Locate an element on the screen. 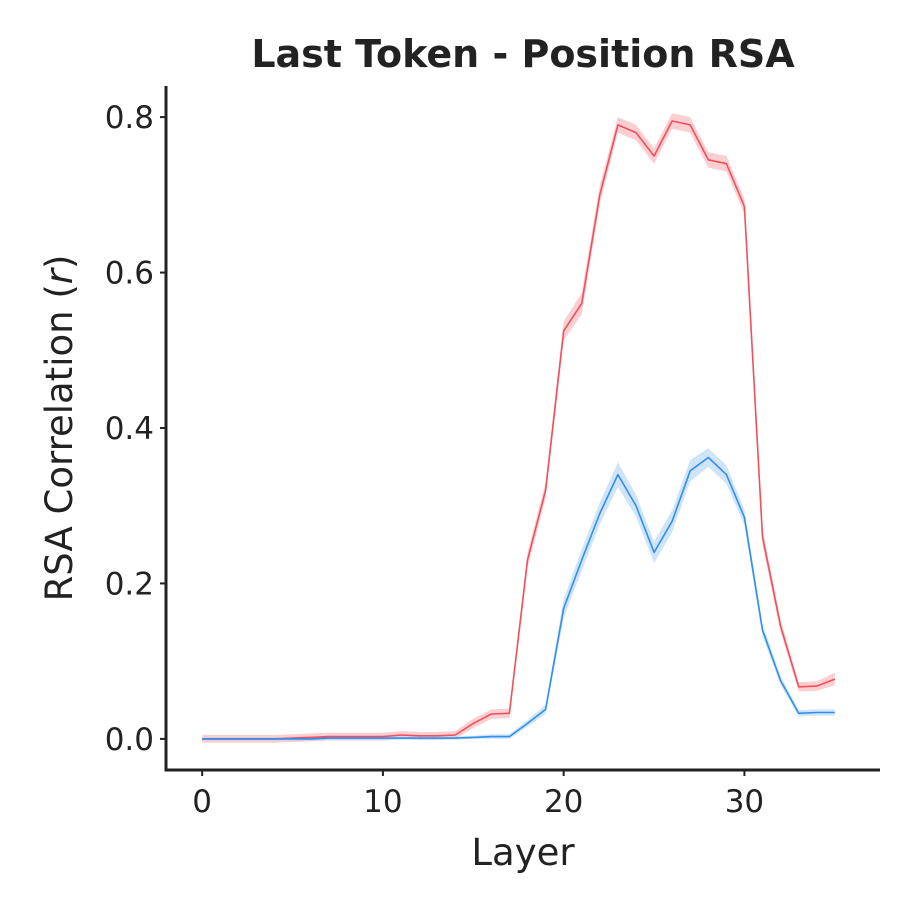 The image size is (913, 913). y-tick-label: 0.2 is located at coordinates (129, 584).